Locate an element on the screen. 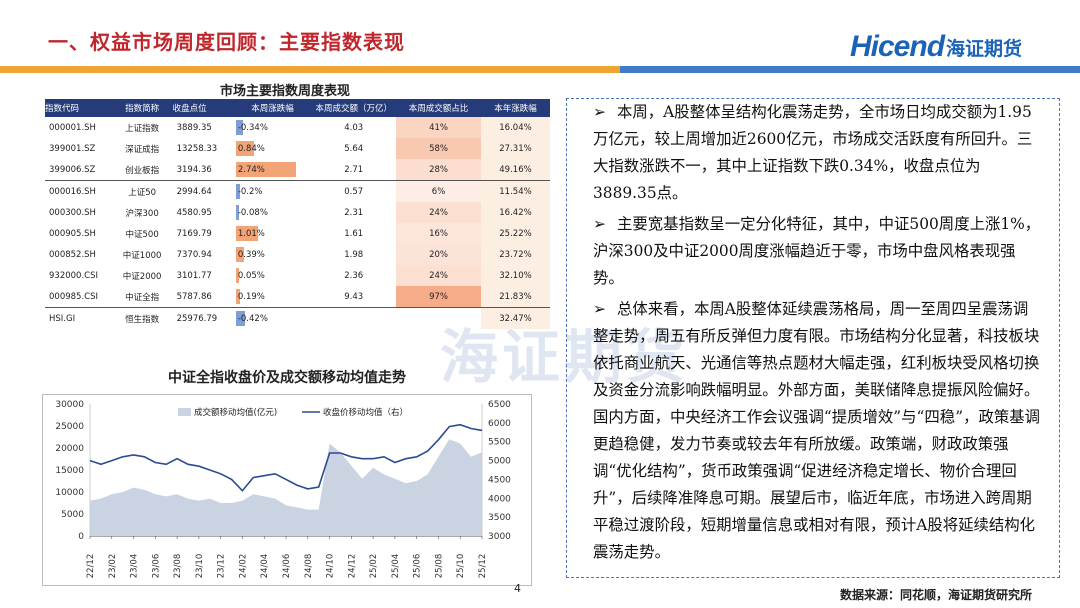 This screenshot has width=1080, height=608. table-cell-name: 上证50 is located at coordinates (142, 192).